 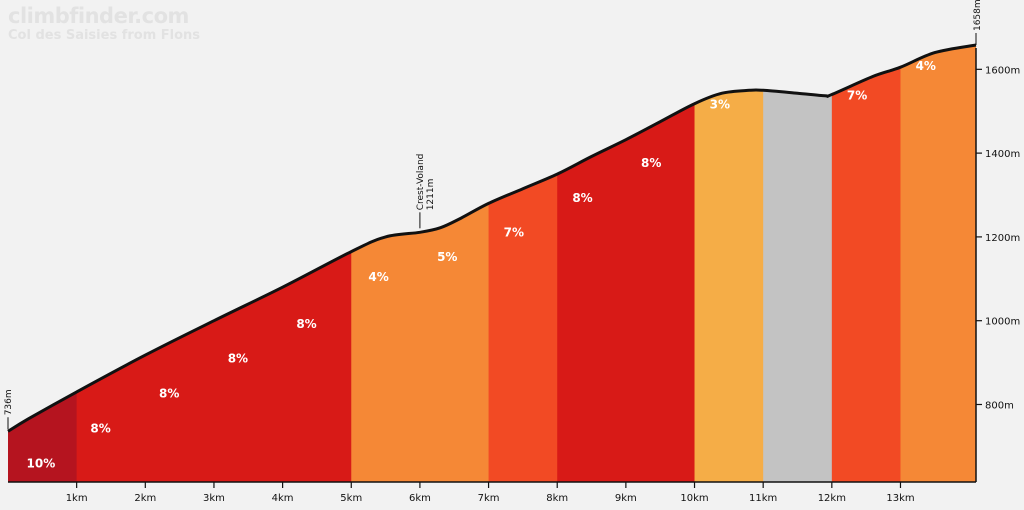 What do you see at coordinates (41, 463) in the screenshot?
I see `grade-label: 10%` at bounding box center [41, 463].